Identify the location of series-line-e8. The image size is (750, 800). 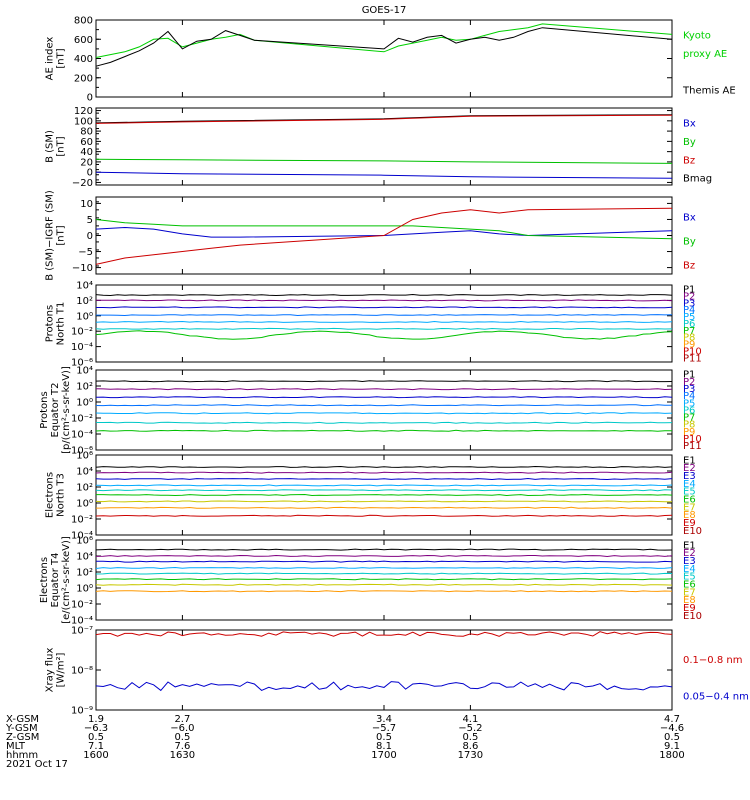
(384, 507).